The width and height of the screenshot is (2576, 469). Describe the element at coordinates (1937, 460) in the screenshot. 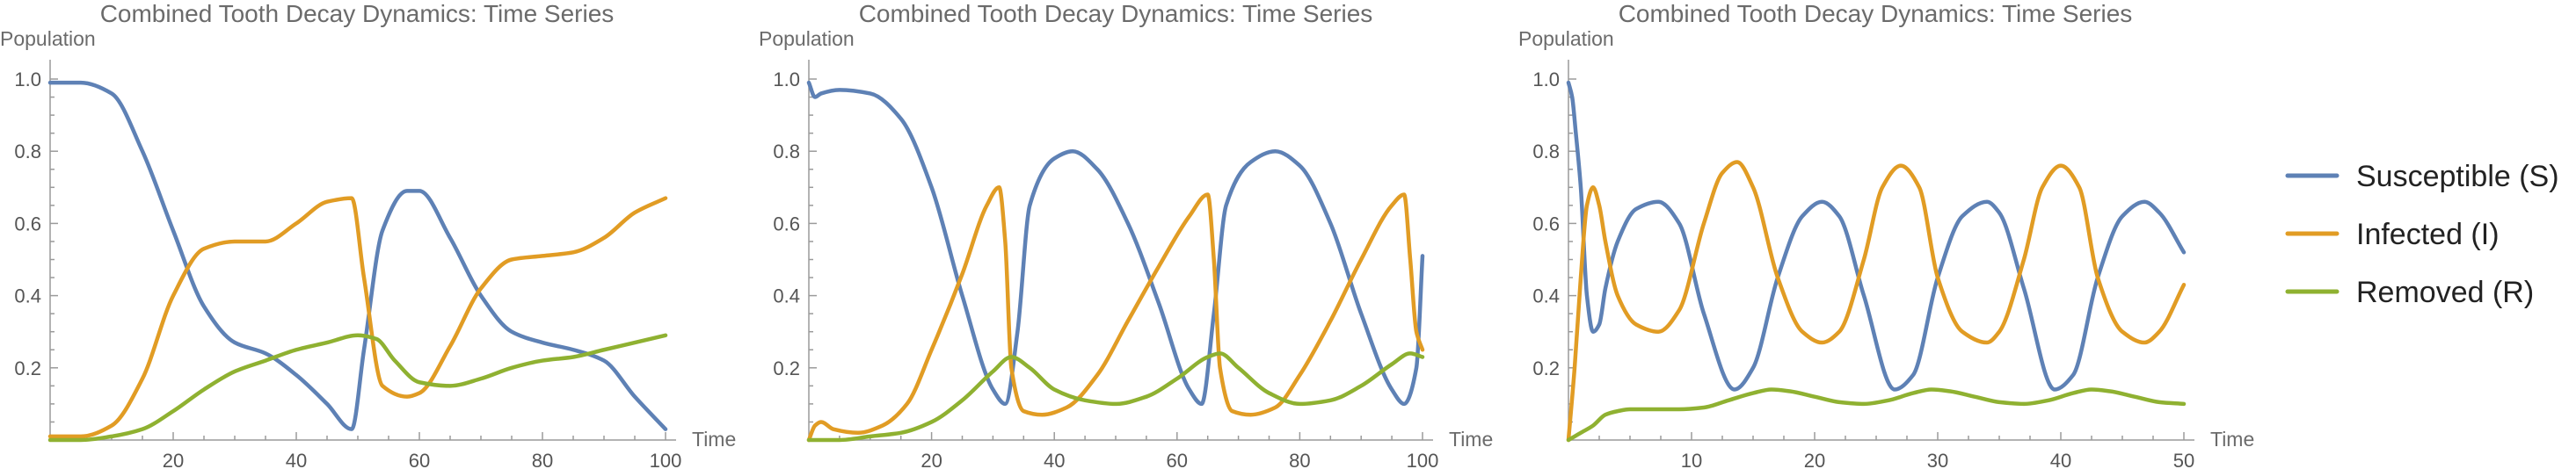

I see `x-tick-label: 30` at that location.